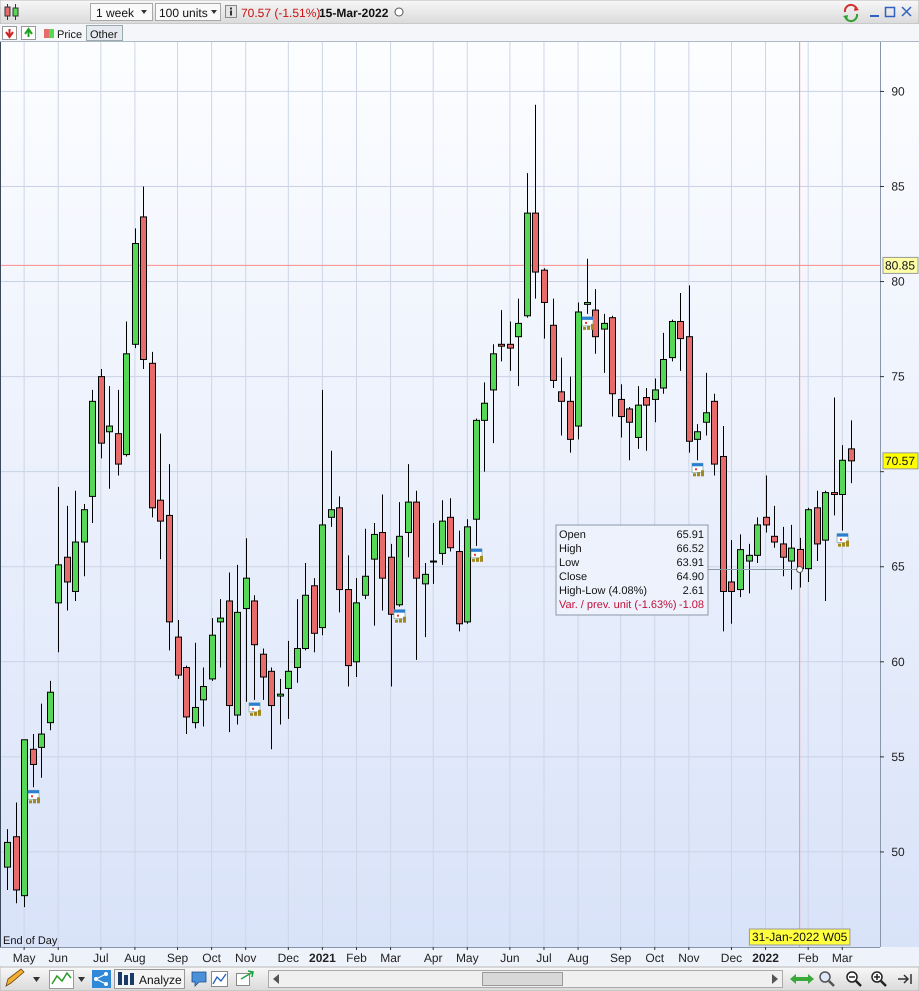 This screenshot has height=991, width=919. I want to click on y-tick-label: 55, so click(898, 757).